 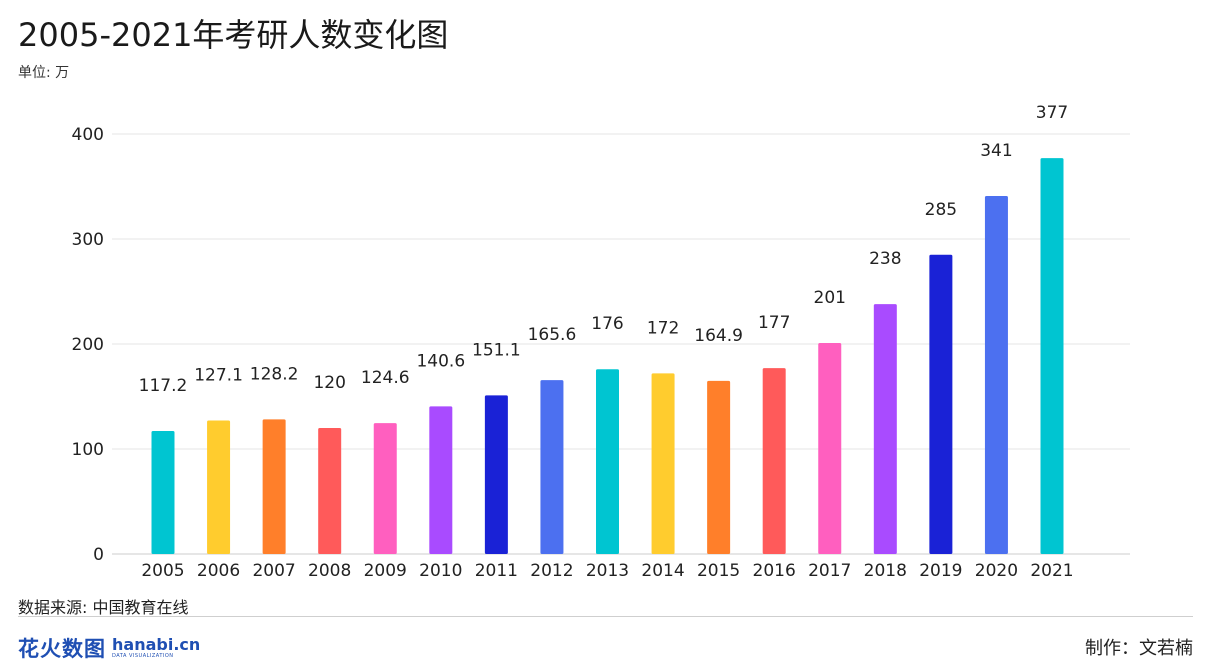 I want to click on logo-english: hanabi.cn DATA VISUALIZATION, so click(x=156, y=648).